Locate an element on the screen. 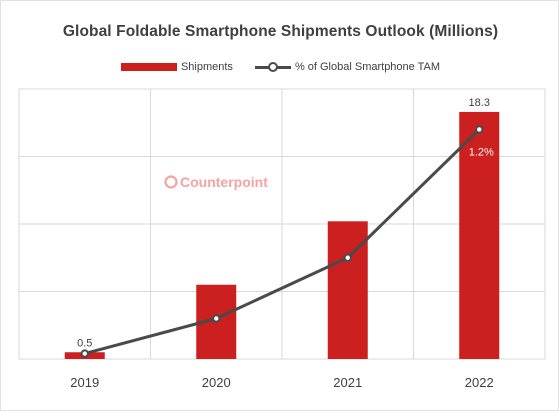  x-tick-label: 2022 is located at coordinates (479, 382).